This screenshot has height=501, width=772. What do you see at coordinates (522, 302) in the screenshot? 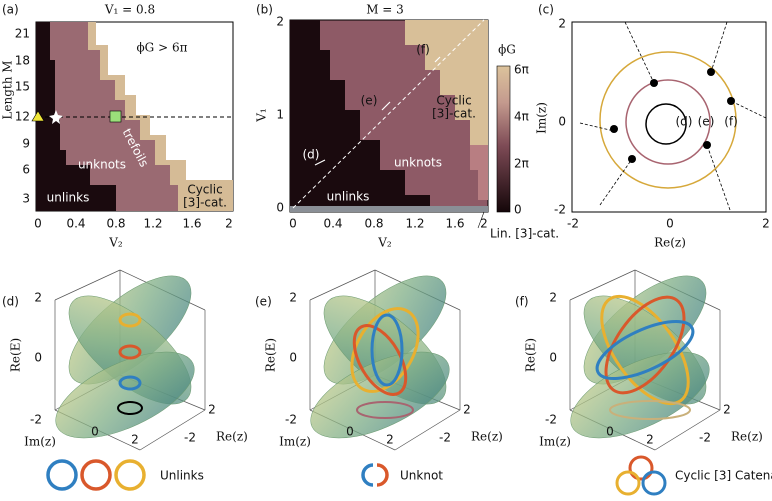
I see `panel-label: (f)` at bounding box center [522, 302].